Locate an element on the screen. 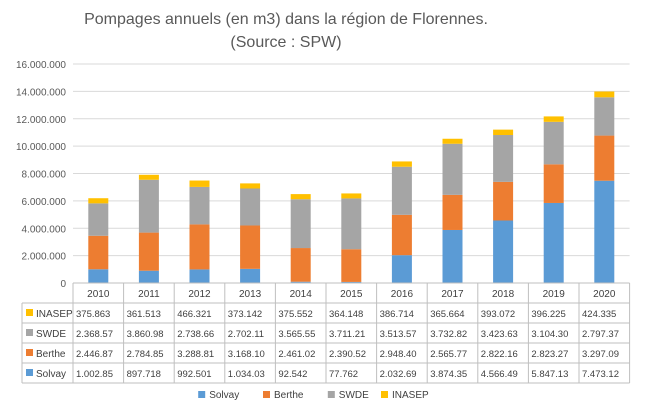 Image resolution: width=645 pixels, height=415 pixels. legend-swatch-inasep is located at coordinates (384, 394).